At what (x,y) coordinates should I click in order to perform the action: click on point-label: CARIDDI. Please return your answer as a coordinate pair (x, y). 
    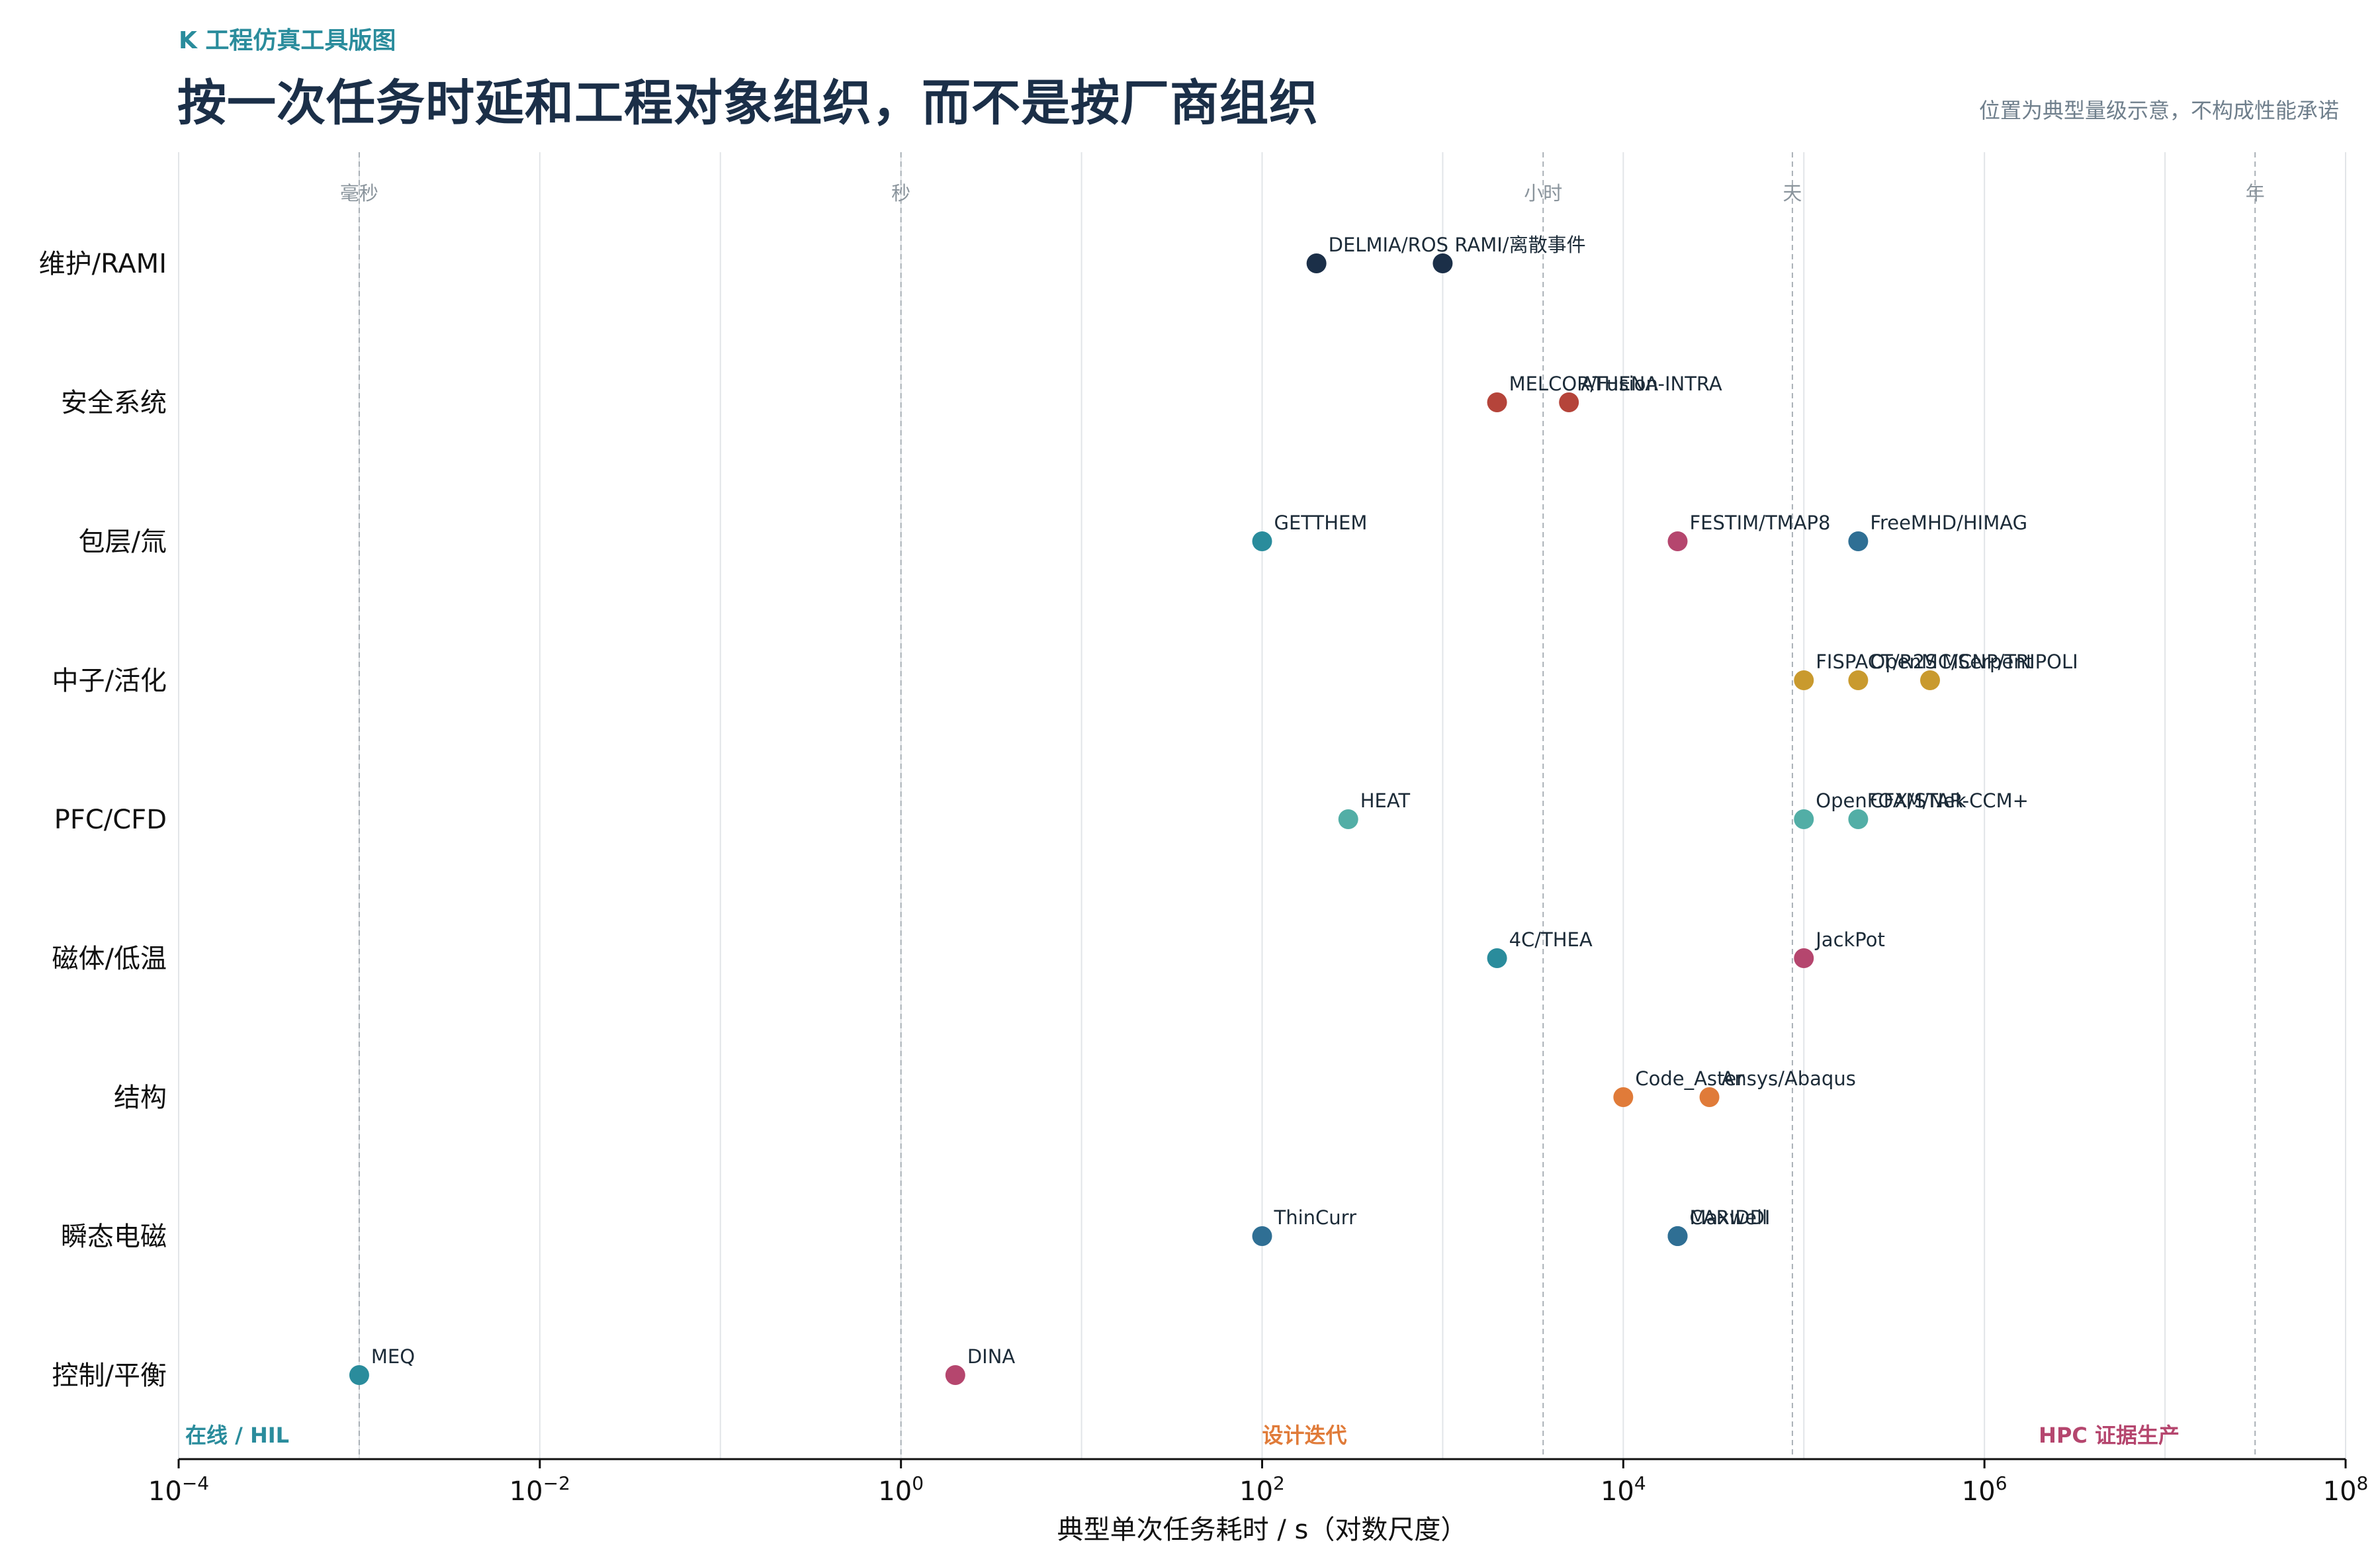
    Looking at the image, I should click on (1729, 1218).